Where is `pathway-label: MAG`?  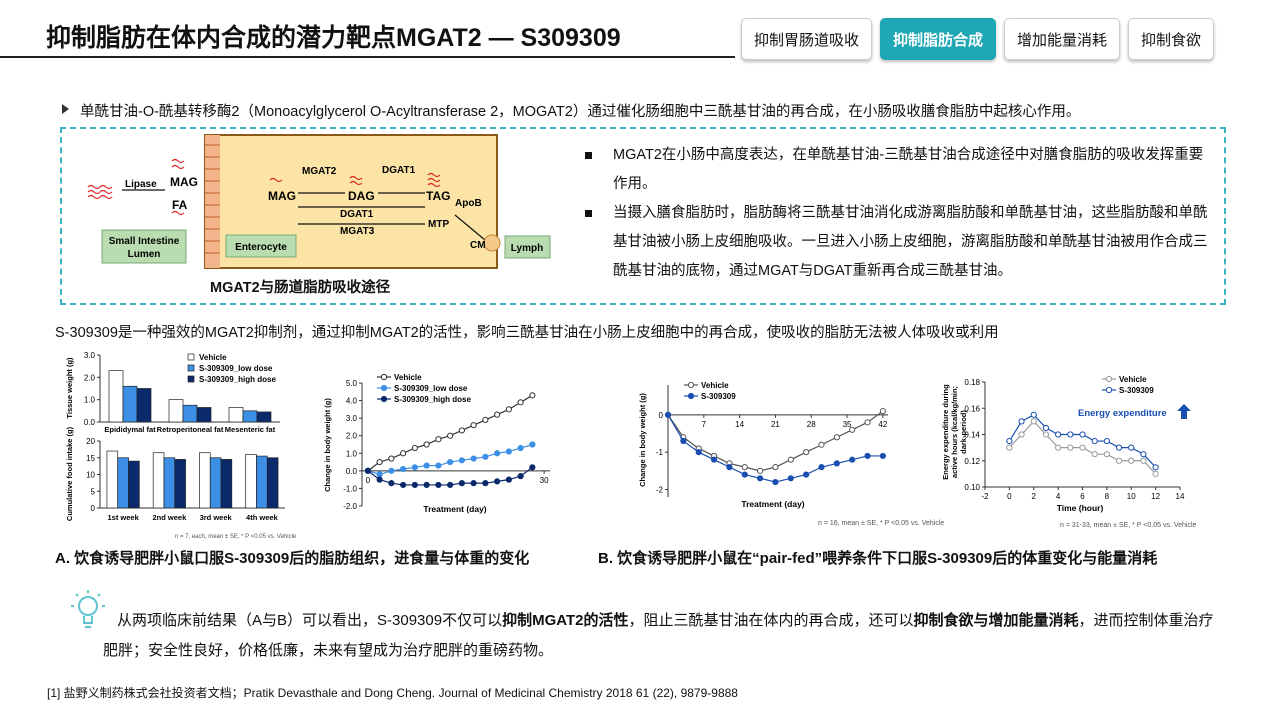 pathway-label: MAG is located at coordinates (282, 196).